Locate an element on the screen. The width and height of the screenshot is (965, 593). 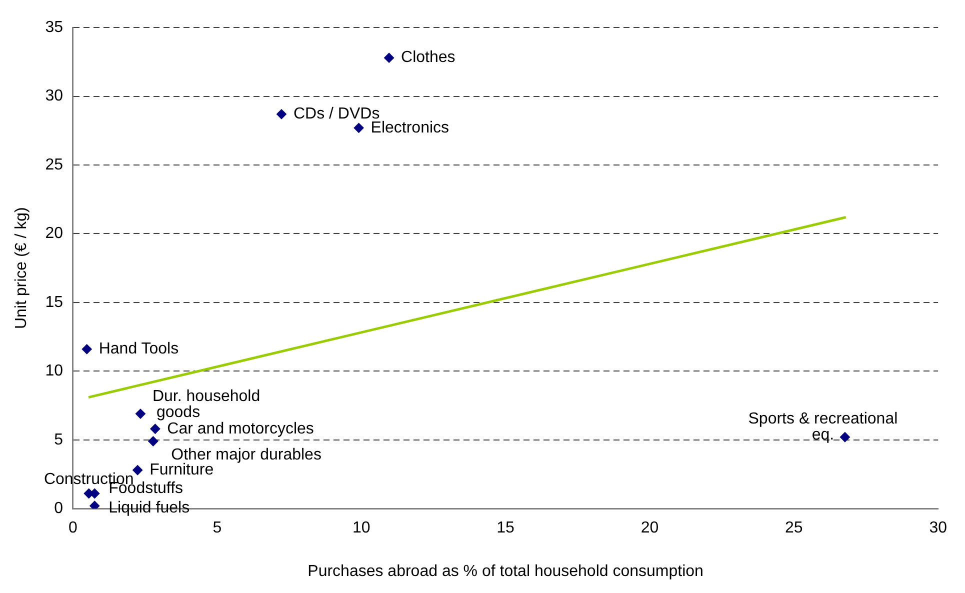
y-tick-label: 5 is located at coordinates (59, 439).